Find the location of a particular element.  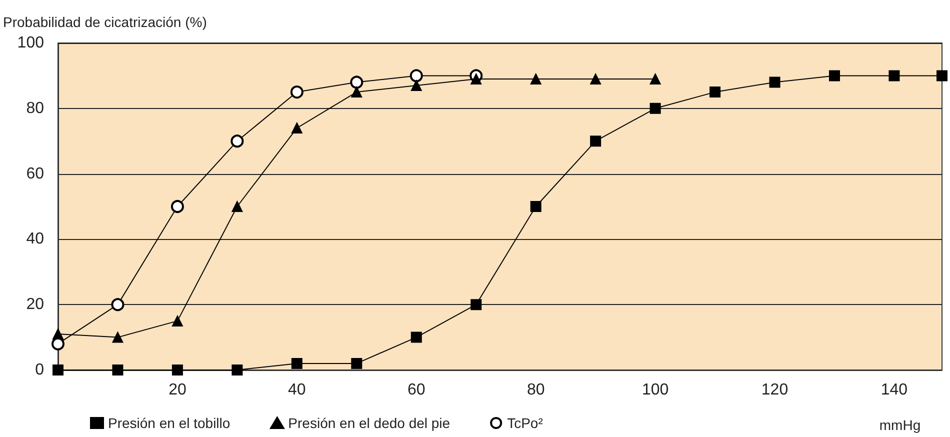

x-tick-label: 40 is located at coordinates (297, 390).